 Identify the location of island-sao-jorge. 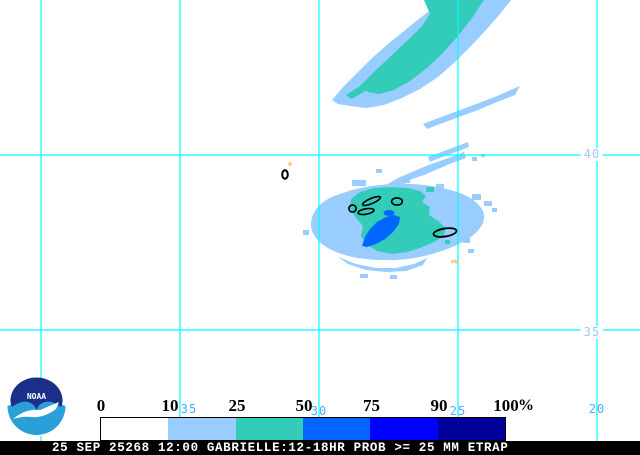
(371, 201).